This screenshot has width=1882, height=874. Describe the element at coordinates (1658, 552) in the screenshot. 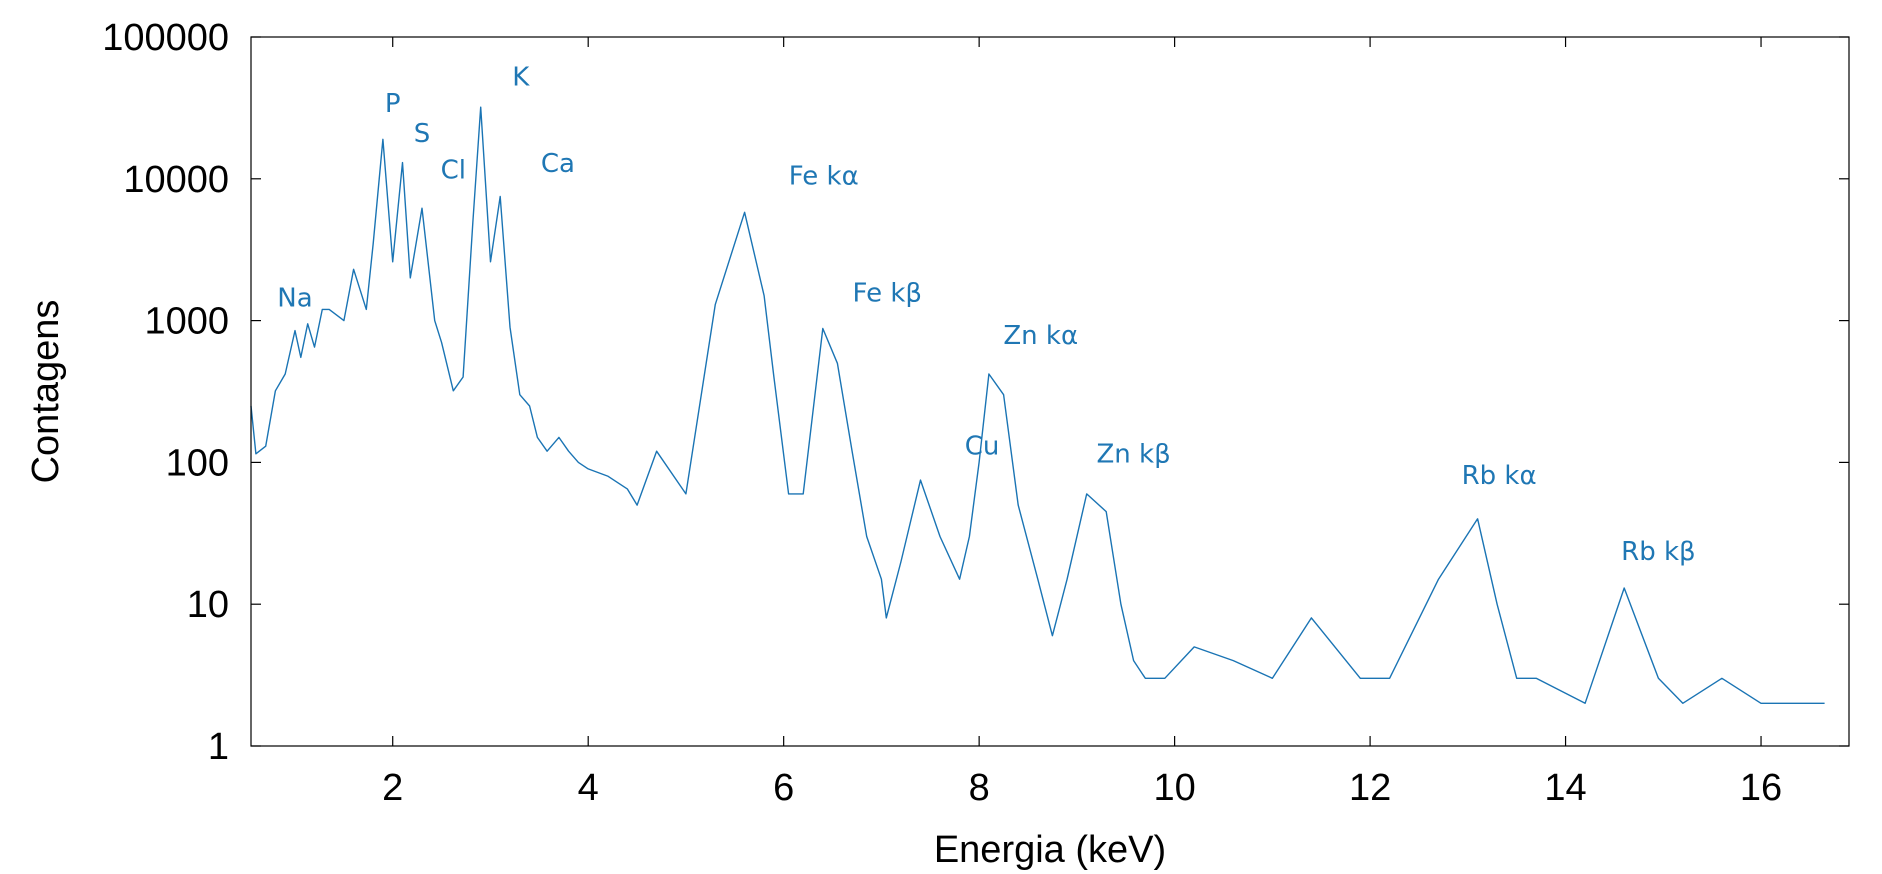

I see `peak-label: Rb kβ` at that location.